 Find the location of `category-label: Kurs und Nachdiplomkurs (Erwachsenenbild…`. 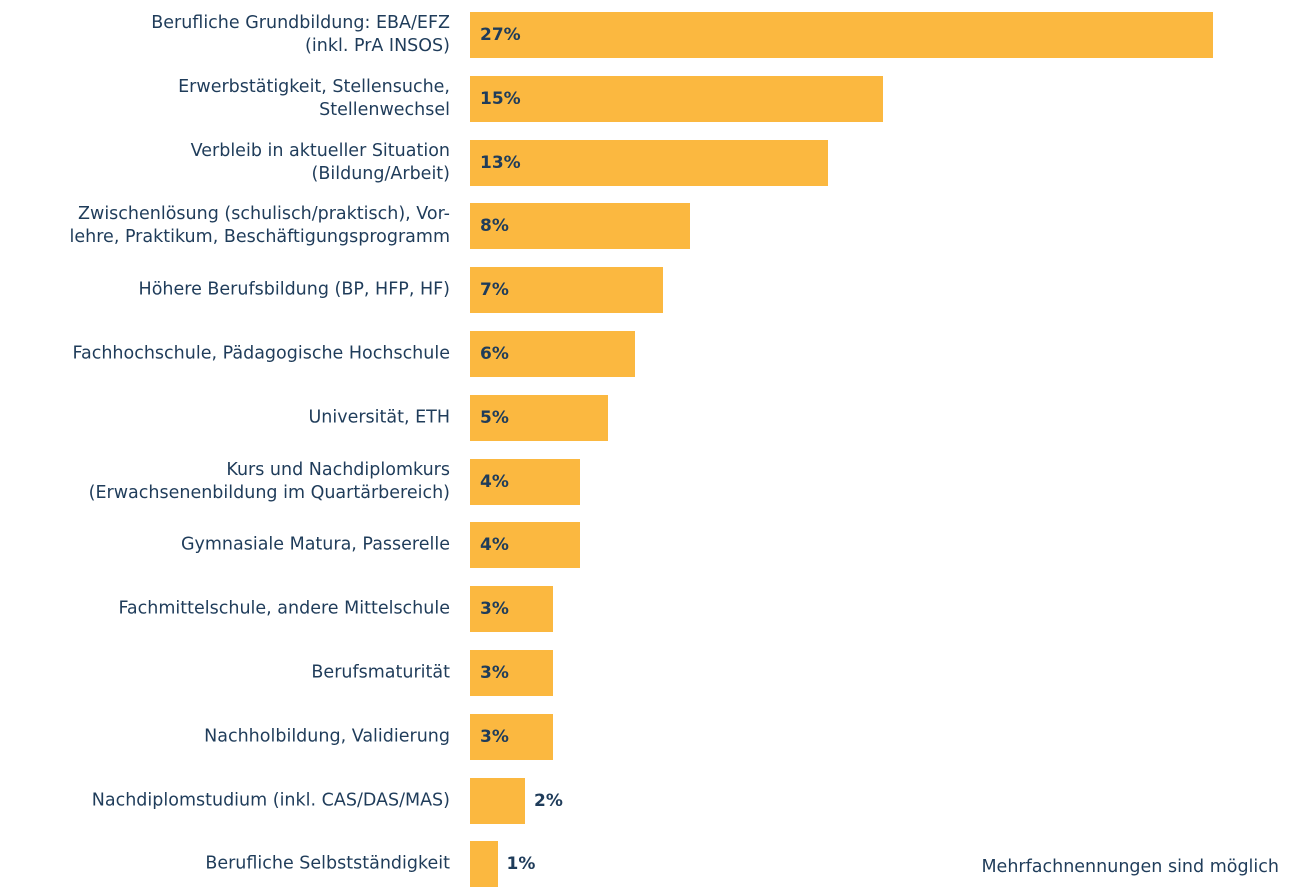

category-label: Kurs und Nachdiplomkurs (Erwachsenenbild… is located at coordinates (269, 481).